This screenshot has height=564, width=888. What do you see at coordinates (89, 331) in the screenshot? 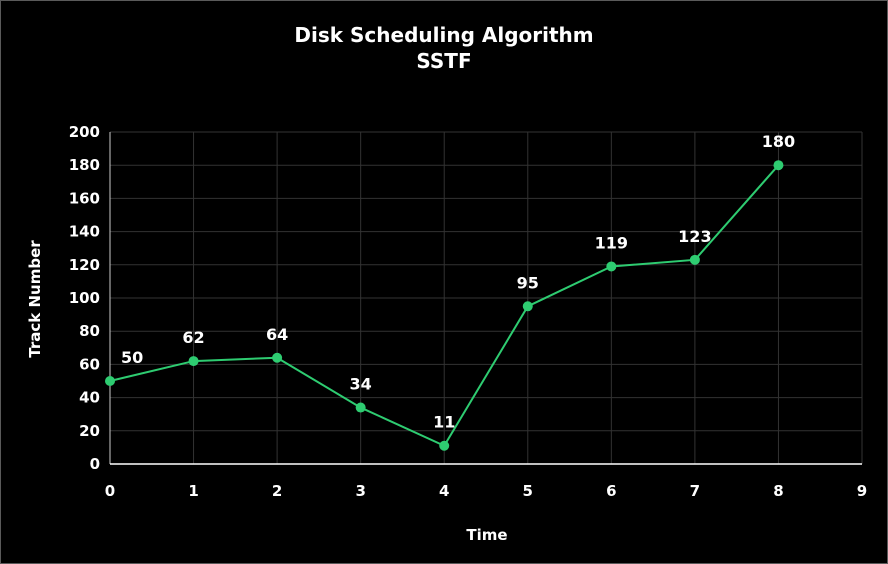
I see `y-tick-label: 80` at bounding box center [89, 331].